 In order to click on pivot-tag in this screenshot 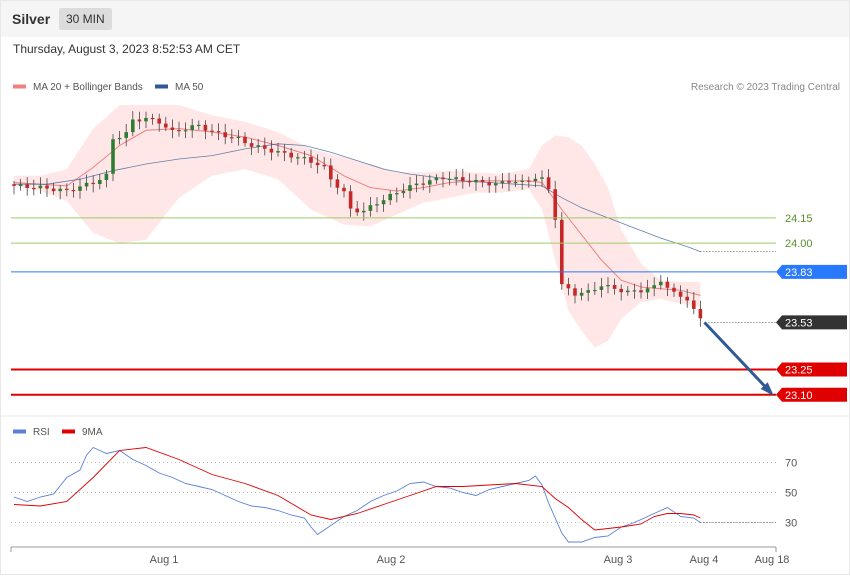, I will do `click(811, 271)`.